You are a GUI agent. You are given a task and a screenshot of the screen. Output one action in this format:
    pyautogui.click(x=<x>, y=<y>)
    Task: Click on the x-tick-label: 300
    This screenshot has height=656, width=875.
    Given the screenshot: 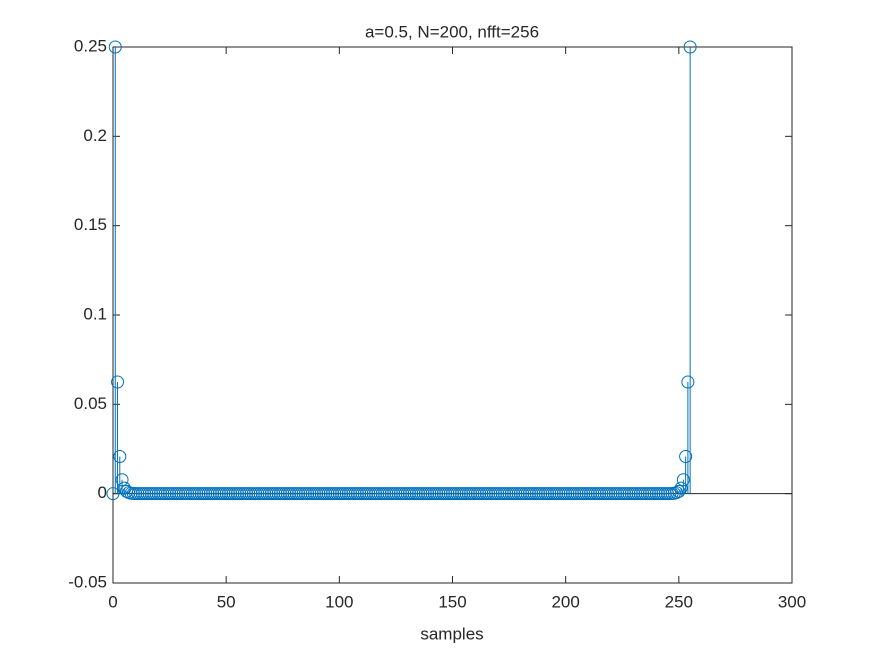 What is the action you would take?
    pyautogui.click(x=792, y=601)
    